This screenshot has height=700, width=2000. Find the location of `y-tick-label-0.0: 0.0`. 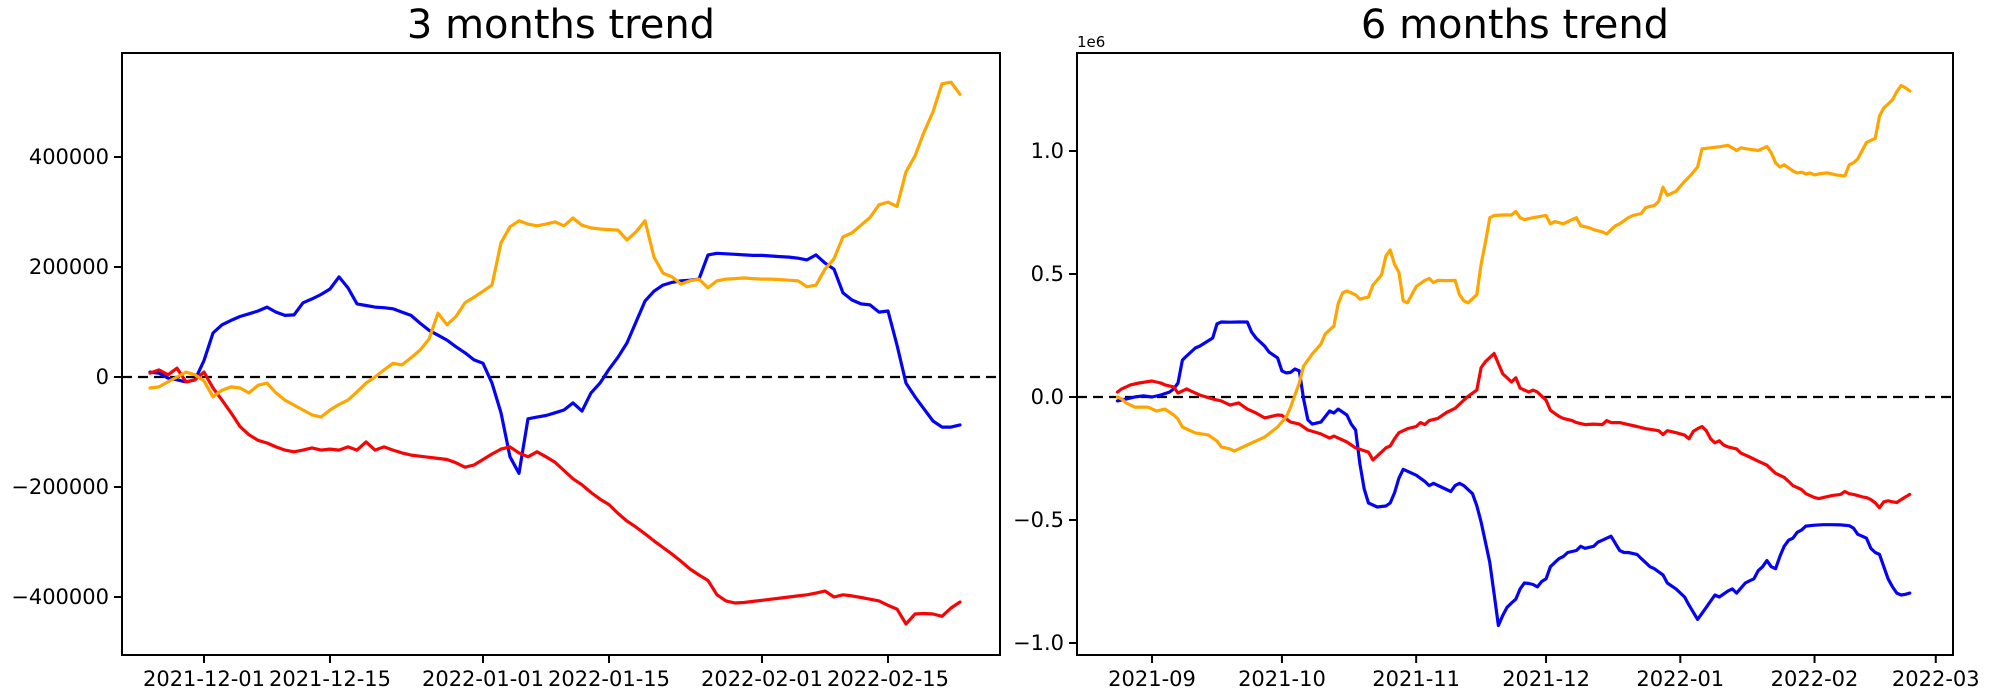

y-tick-label-0.0: 0.0 is located at coordinates (1047, 397).